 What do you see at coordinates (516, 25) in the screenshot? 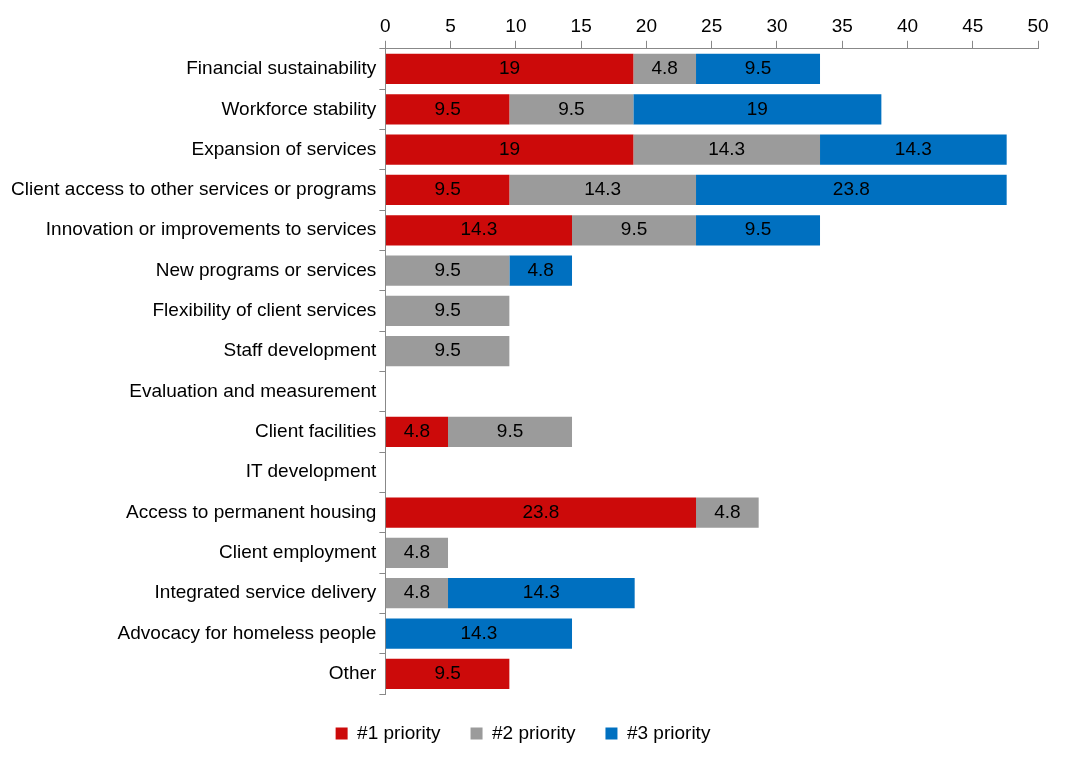
I see `x-tick-label: 10` at bounding box center [516, 25].